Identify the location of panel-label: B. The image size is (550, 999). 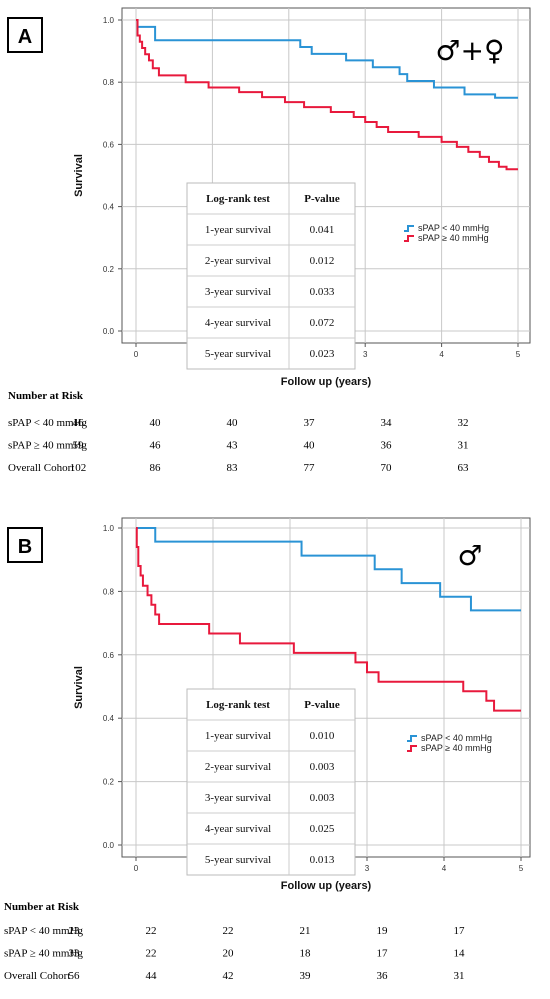
(25, 547).